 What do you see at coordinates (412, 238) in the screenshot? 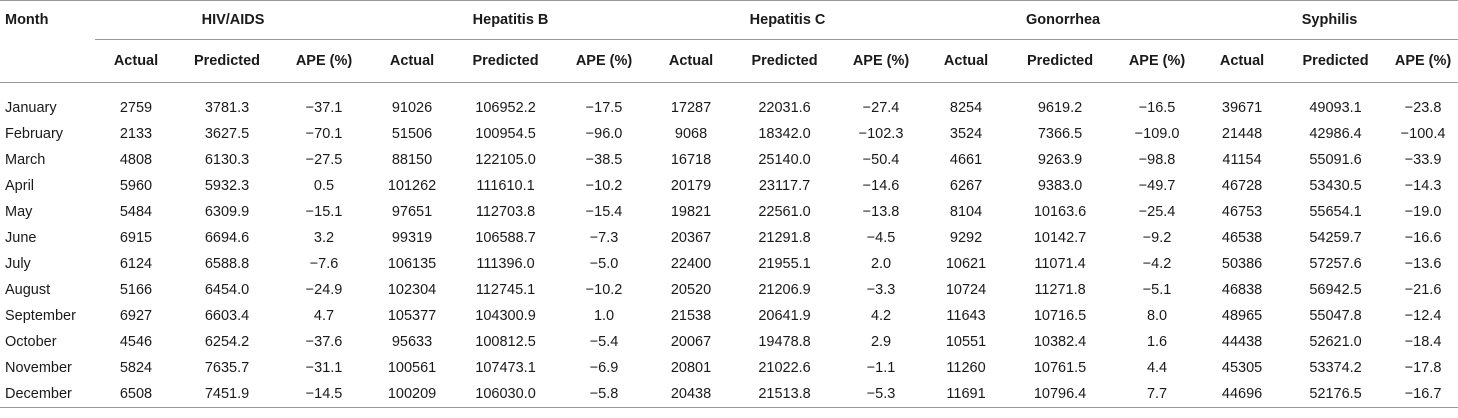
I see `hepatitis-b-actual-cell: 99319` at bounding box center [412, 238].